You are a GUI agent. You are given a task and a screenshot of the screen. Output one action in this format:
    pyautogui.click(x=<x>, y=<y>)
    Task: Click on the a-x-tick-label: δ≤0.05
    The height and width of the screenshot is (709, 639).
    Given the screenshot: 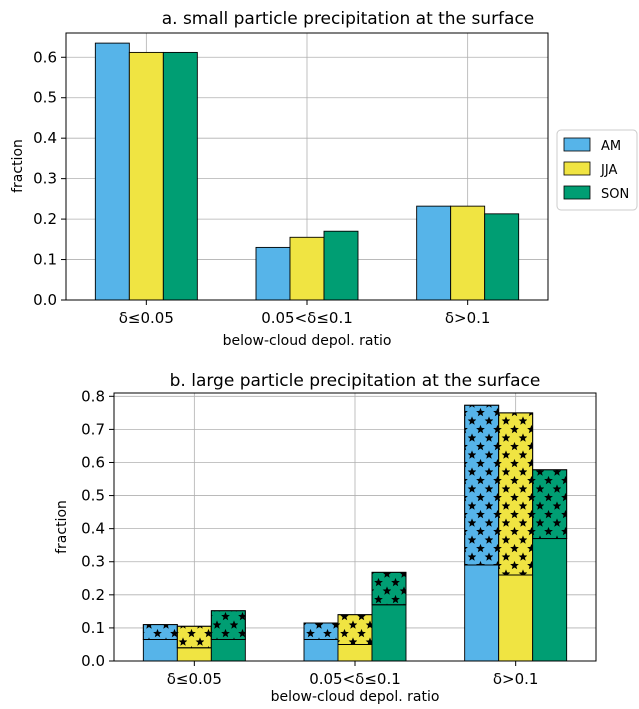 What is the action you would take?
    pyautogui.click(x=146, y=318)
    